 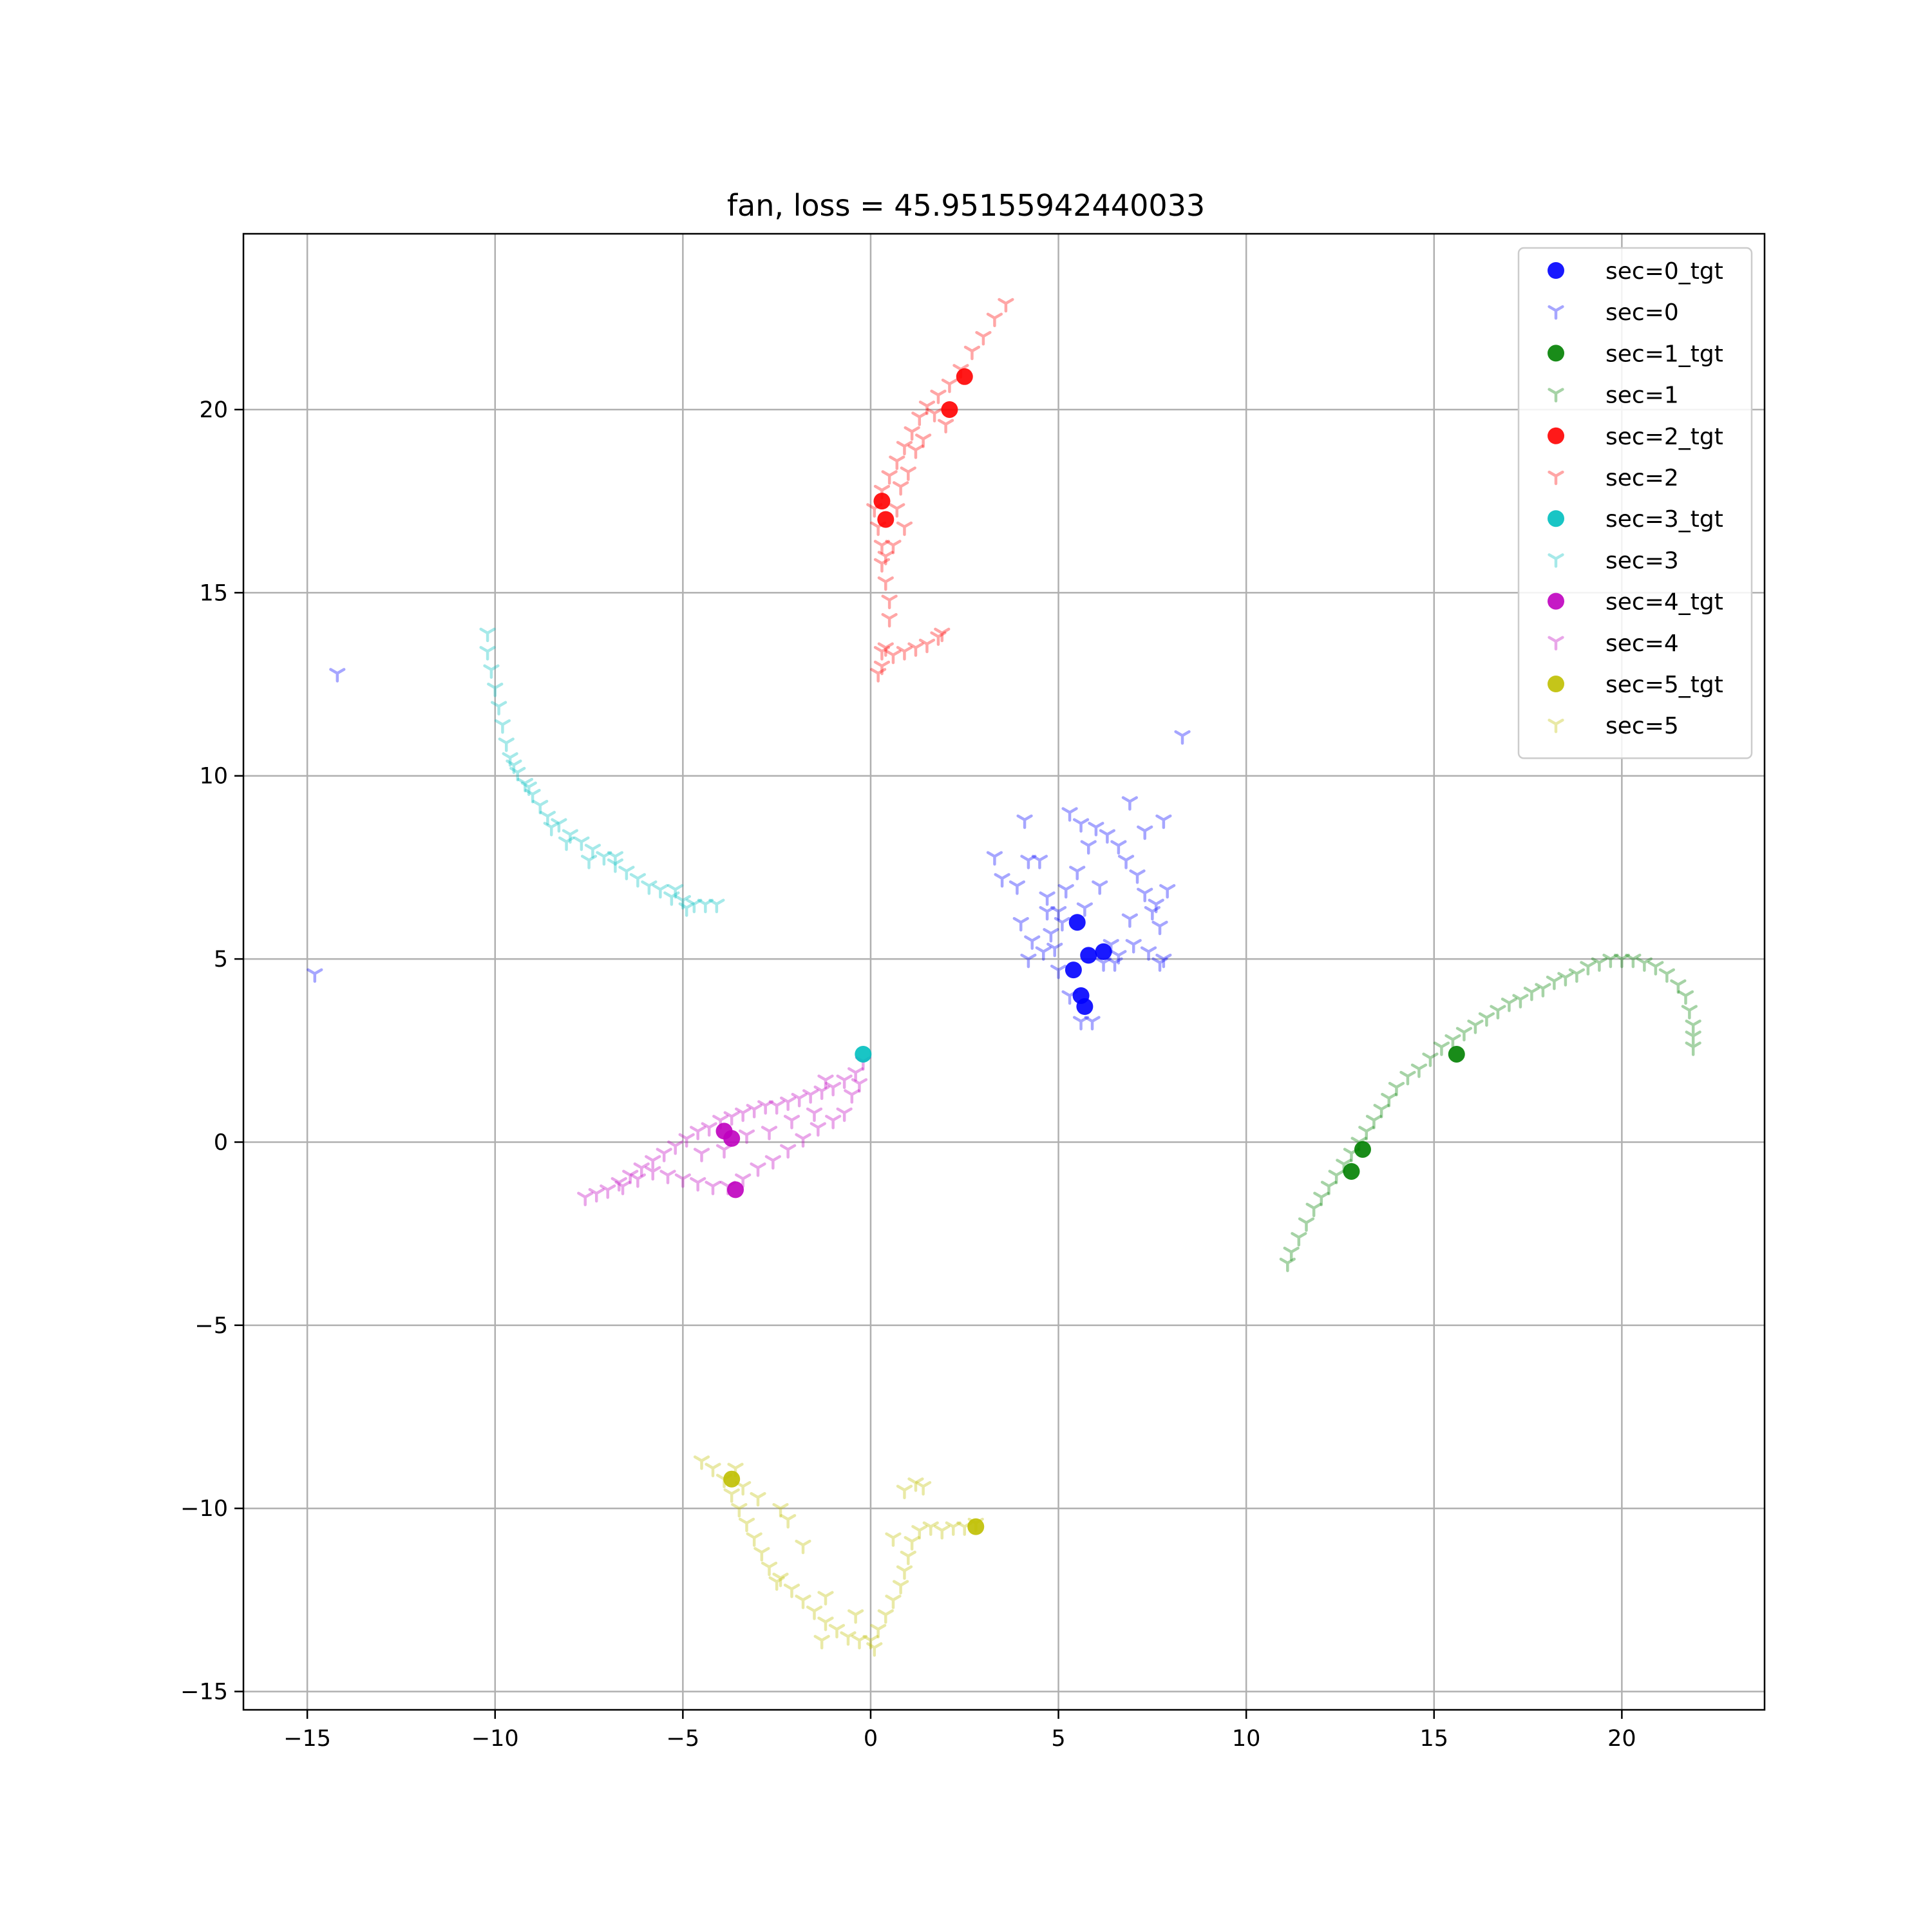 What do you see at coordinates (1664, 354) in the screenshot?
I see `legend-label: sec=1_tgt` at bounding box center [1664, 354].